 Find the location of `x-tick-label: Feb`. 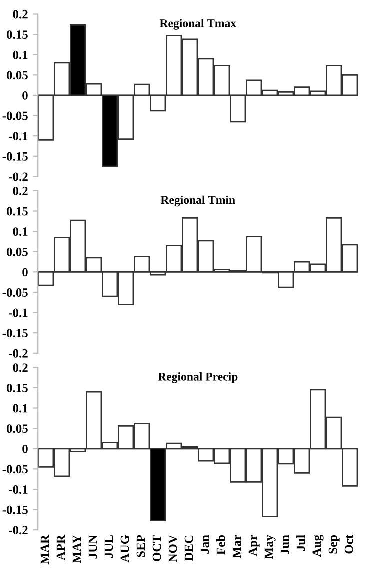

x-tick-label: Feb is located at coordinates (221, 545).